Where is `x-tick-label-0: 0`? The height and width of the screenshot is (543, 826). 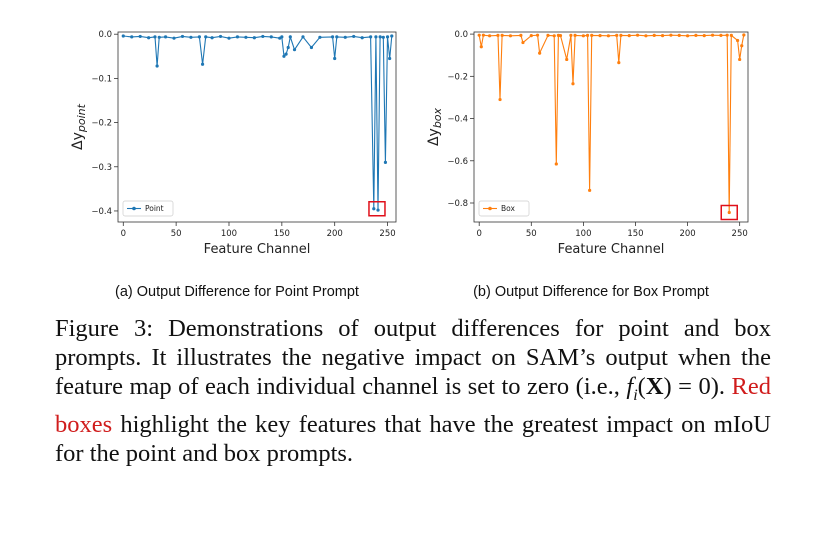
x-tick-label-0: 0 is located at coordinates (123, 234).